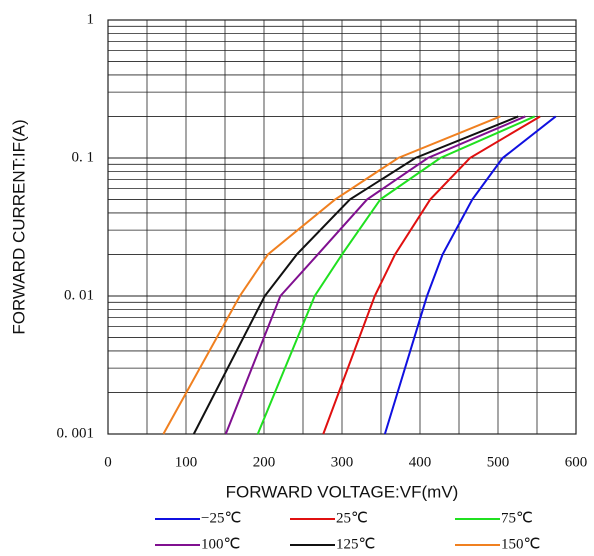 This screenshot has width=594, height=556. I want to click on legend-label: 25℃, so click(352, 518).